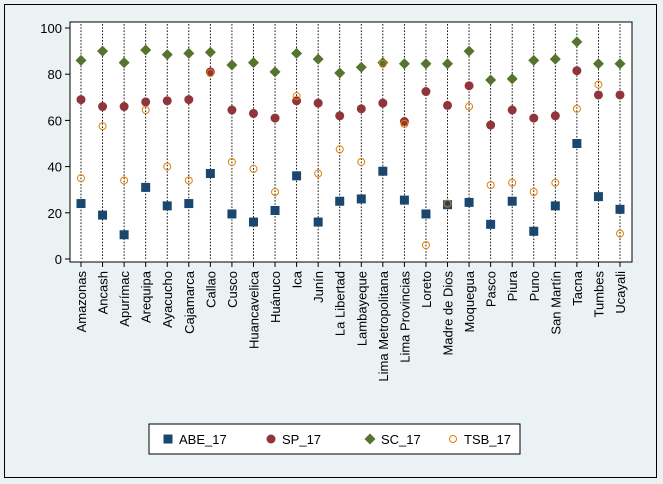 This screenshot has height=484, width=663. Describe the element at coordinates (189, 302) in the screenshot. I see `x-tick-label: Cajamarca` at that location.